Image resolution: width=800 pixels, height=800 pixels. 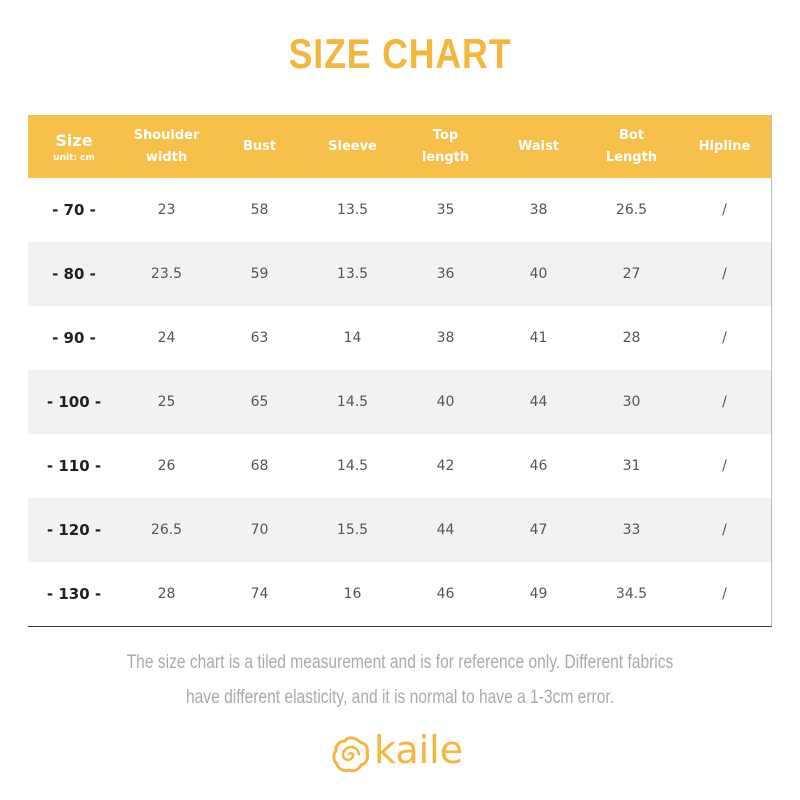 What do you see at coordinates (352, 594) in the screenshot?
I see `table-cell: 16` at bounding box center [352, 594].